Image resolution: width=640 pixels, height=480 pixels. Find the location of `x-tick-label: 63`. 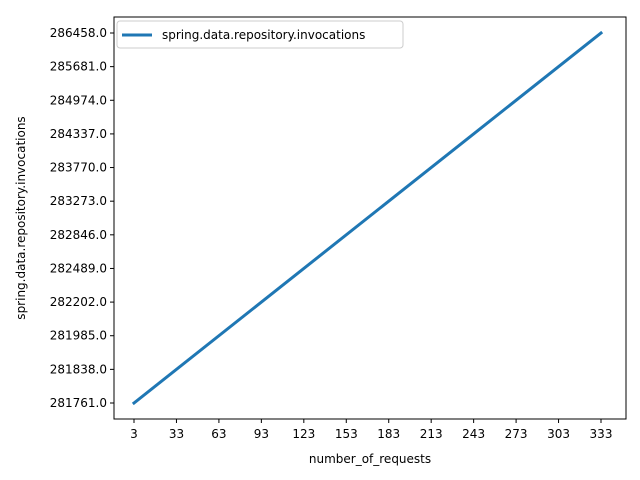

x-tick-label: 63 is located at coordinates (218, 434).